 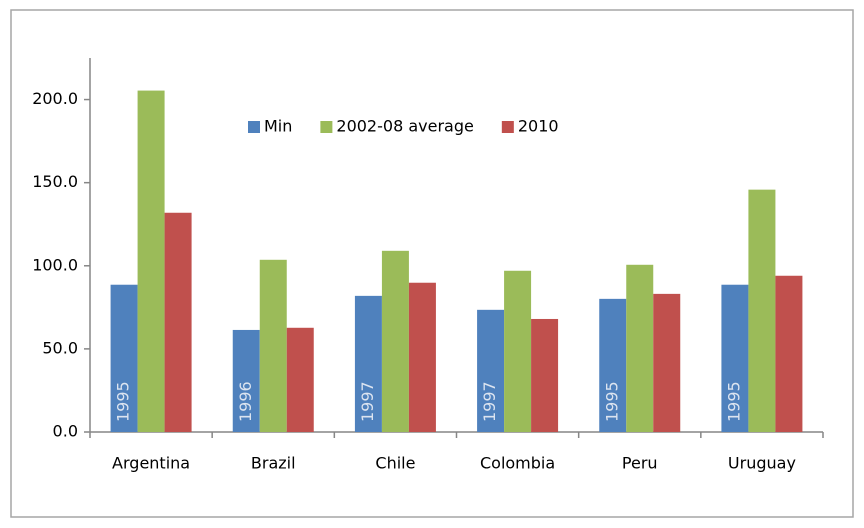 What do you see at coordinates (55, 264) in the screenshot?
I see `y-tick-label: 100.0` at bounding box center [55, 264].